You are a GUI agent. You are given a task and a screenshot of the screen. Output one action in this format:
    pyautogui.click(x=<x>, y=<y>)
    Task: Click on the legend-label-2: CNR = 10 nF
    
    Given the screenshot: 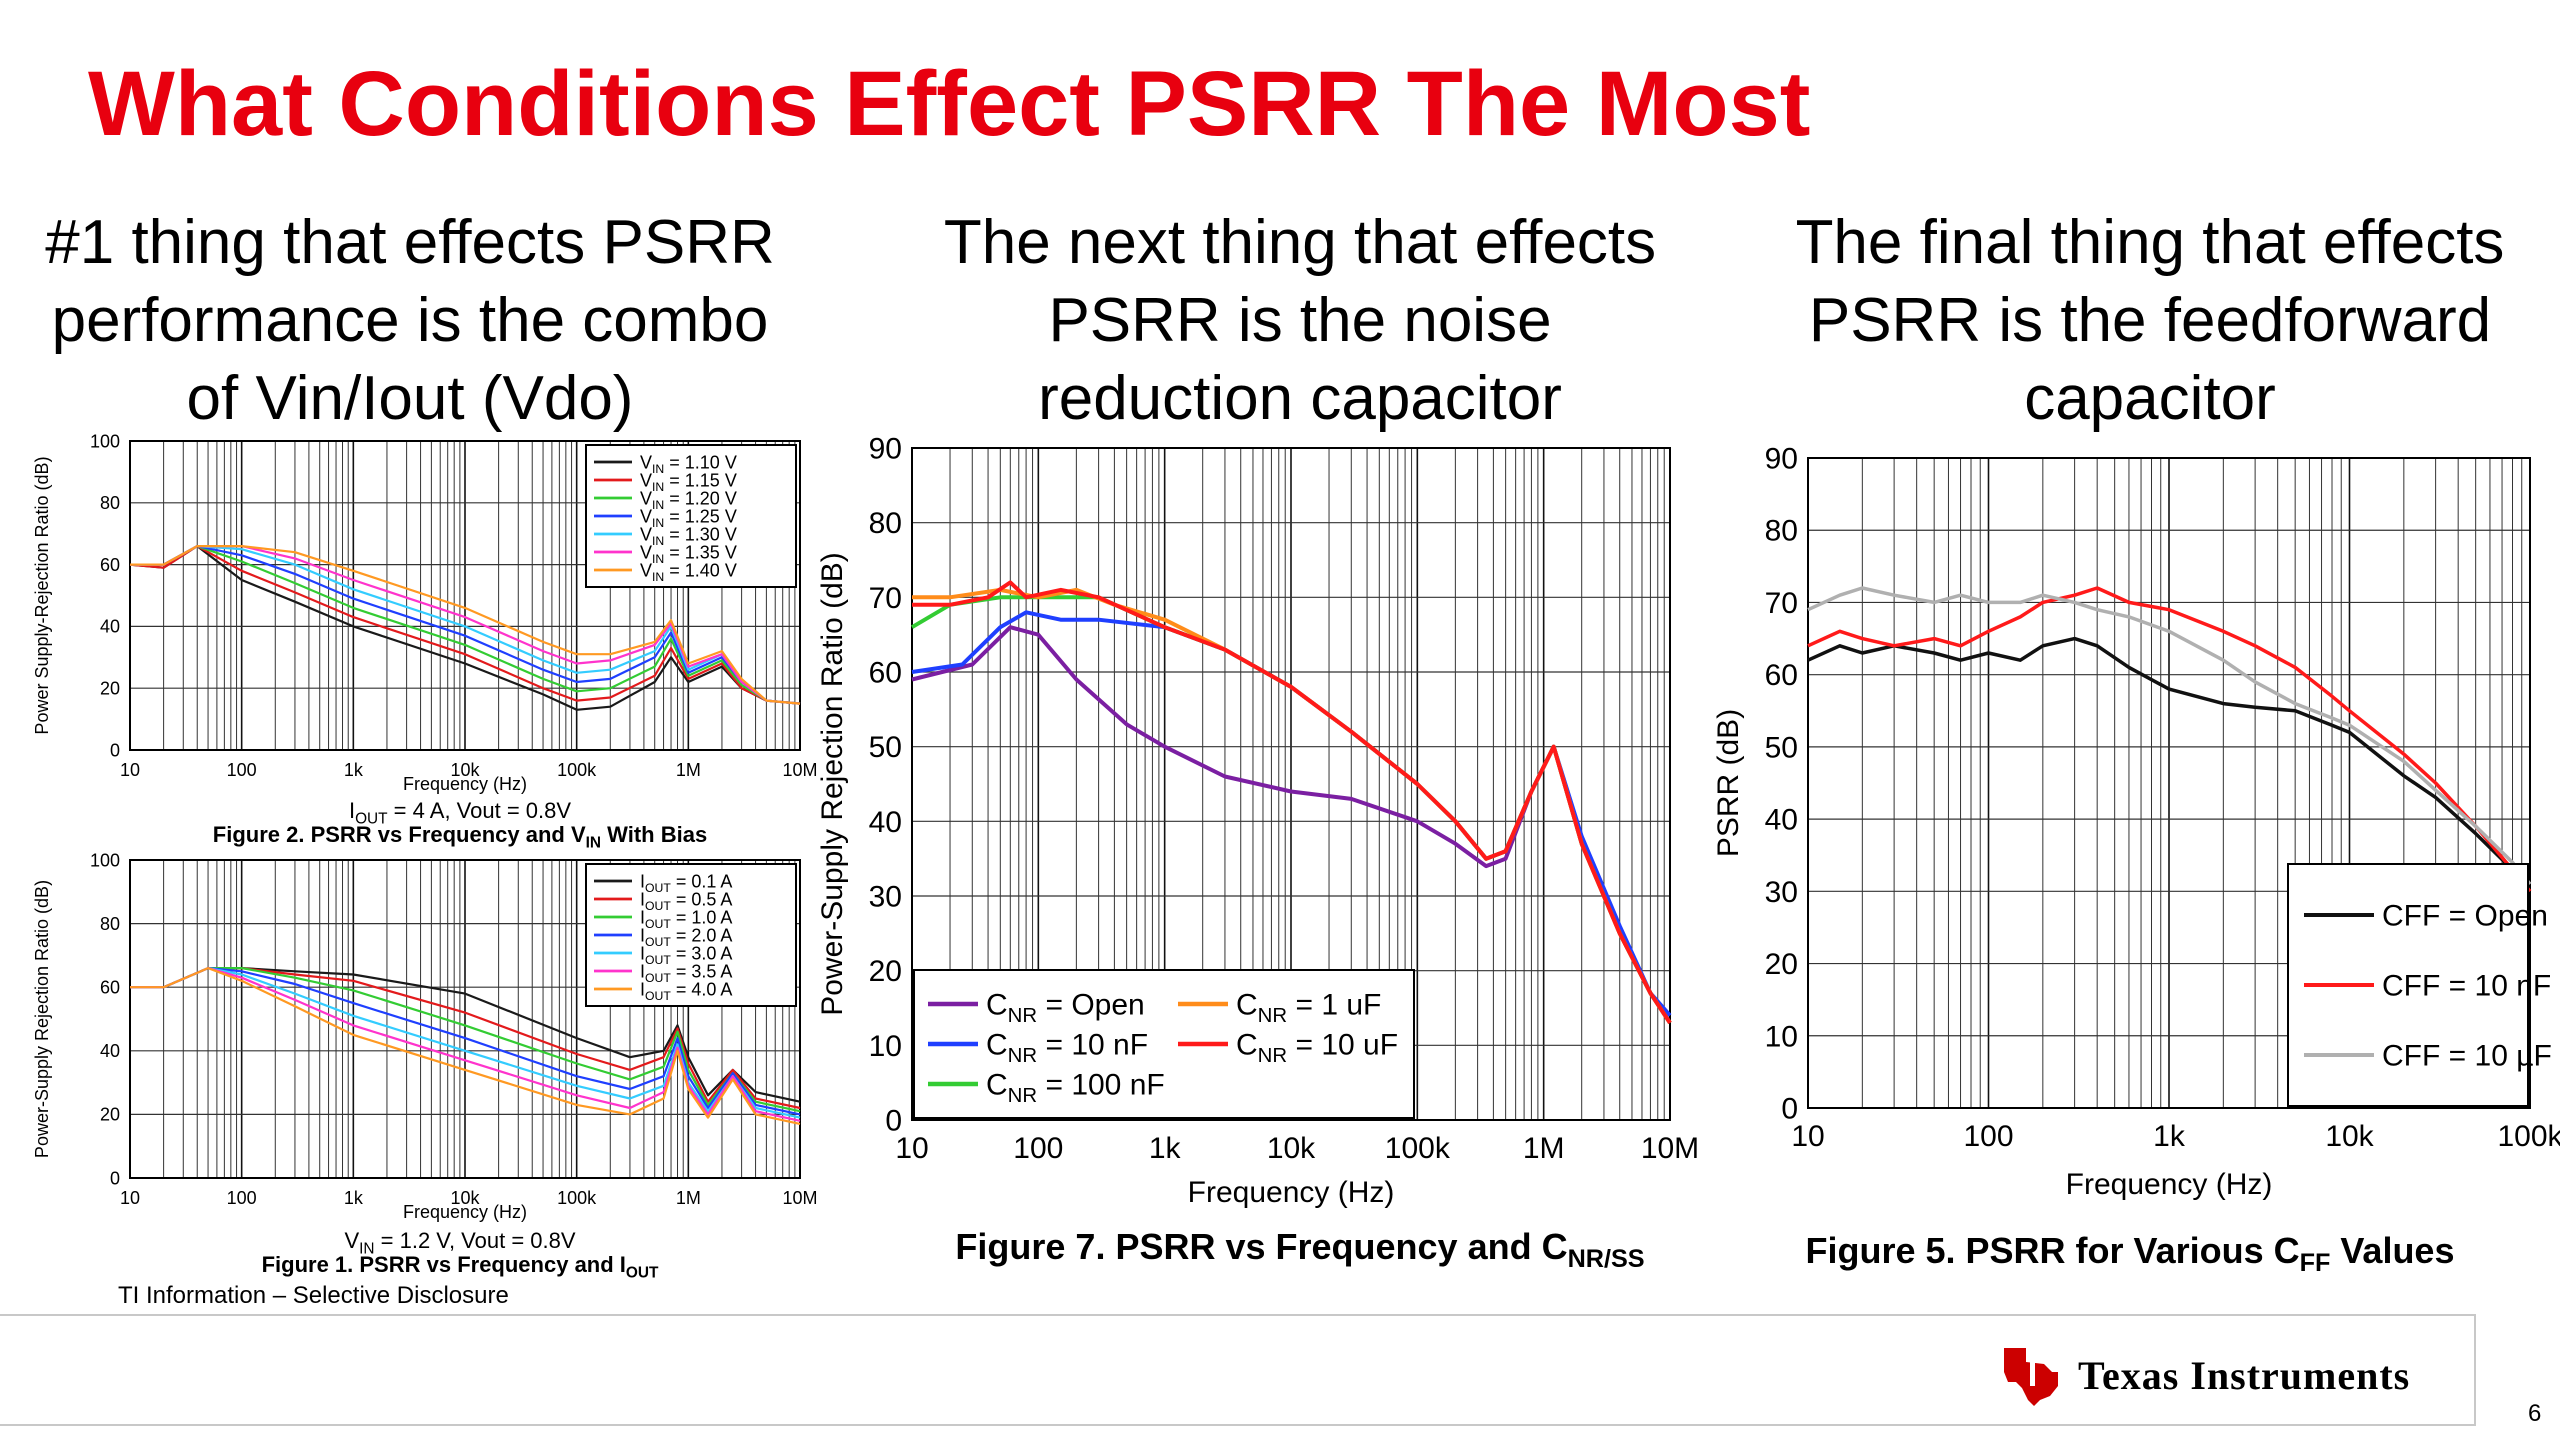 What is the action you would take?
    pyautogui.click(x=1067, y=1048)
    